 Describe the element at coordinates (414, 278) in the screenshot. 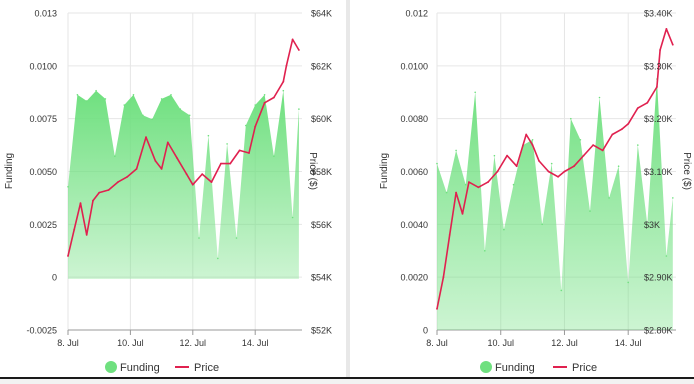

I see `left-axis-tick-label: 0.0020` at that location.